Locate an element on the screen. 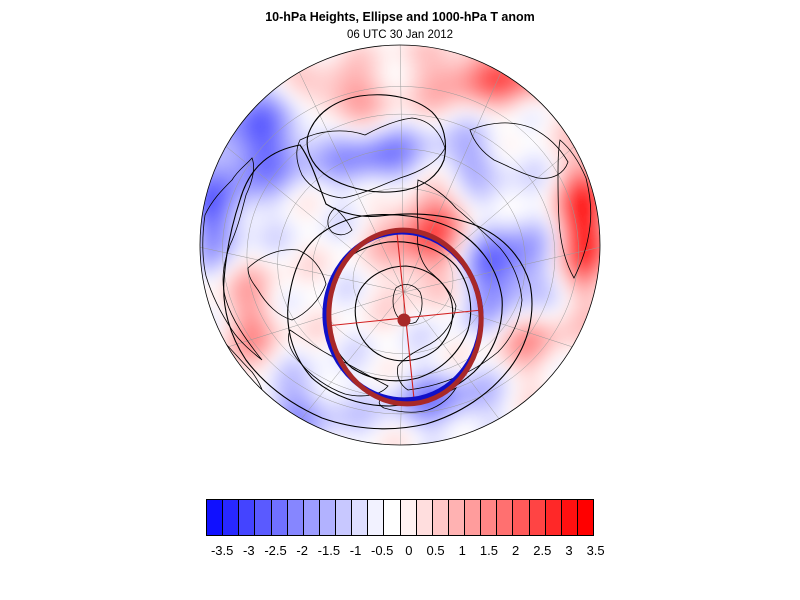 This screenshot has height=600, width=800. colorbar-label: 1 is located at coordinates (462, 550).